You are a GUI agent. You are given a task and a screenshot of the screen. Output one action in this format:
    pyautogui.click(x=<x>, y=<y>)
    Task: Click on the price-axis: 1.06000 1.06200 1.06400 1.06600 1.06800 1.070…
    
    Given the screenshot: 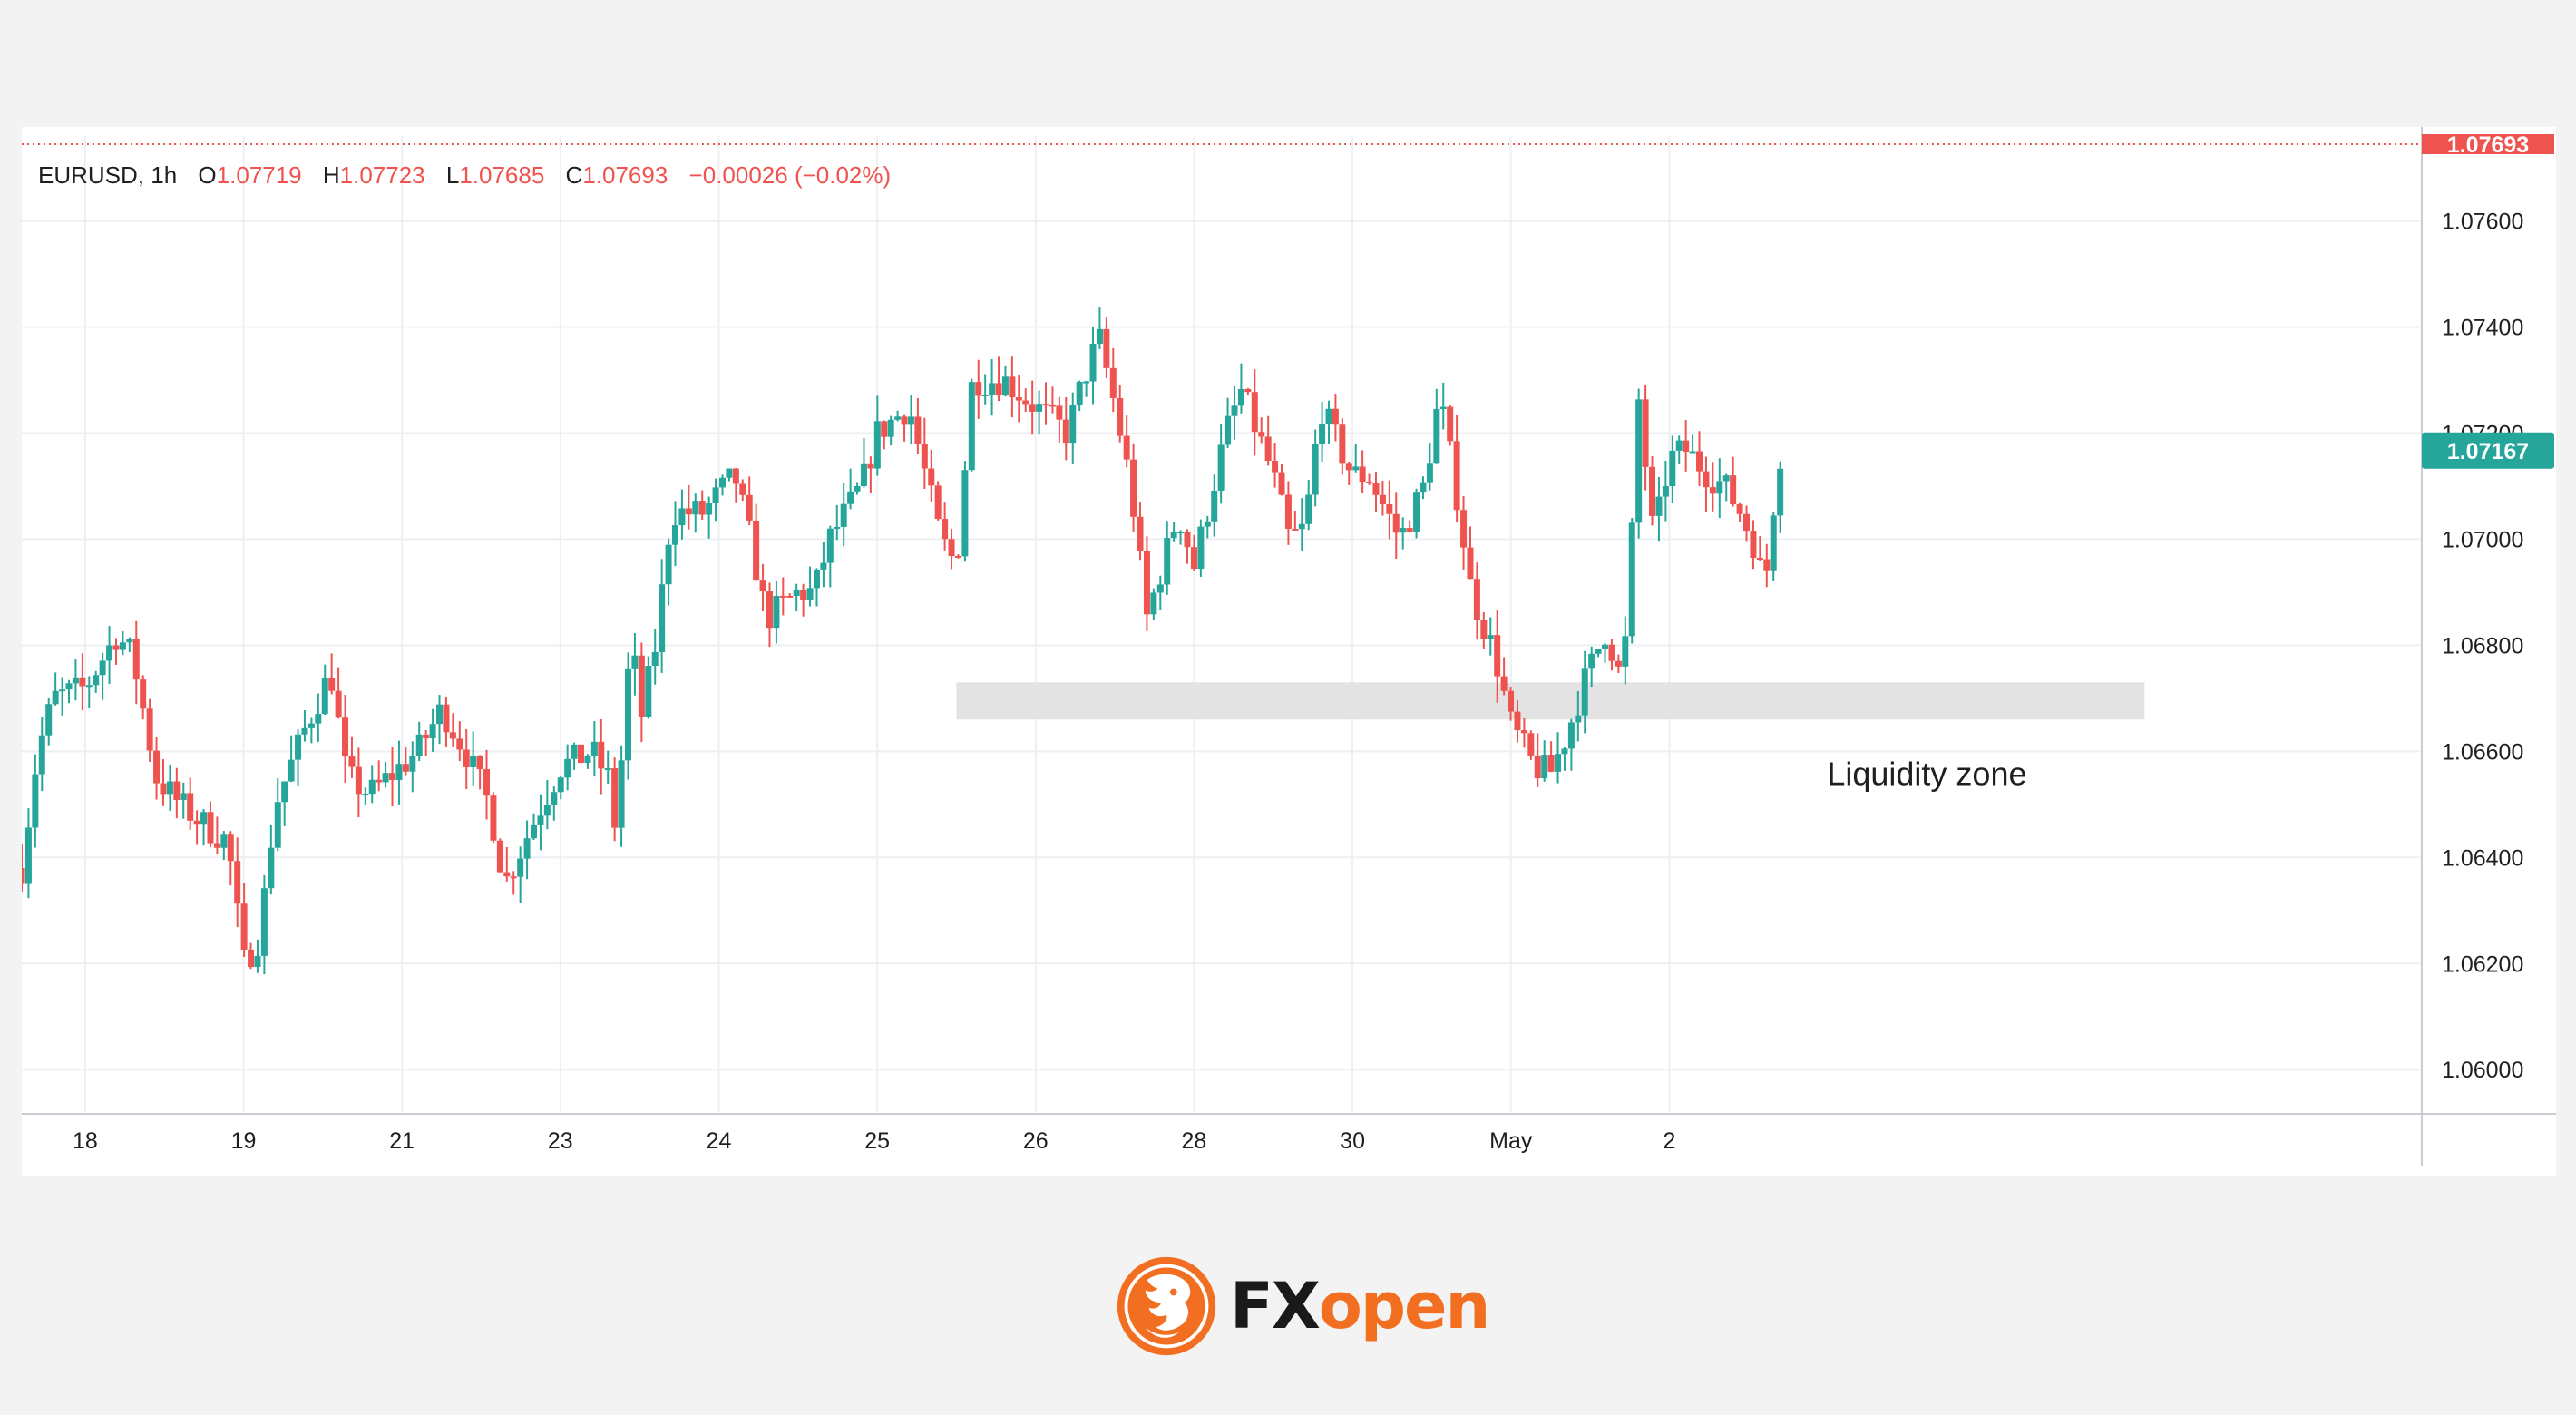 What is the action you would take?
    pyautogui.click(x=2482, y=647)
    